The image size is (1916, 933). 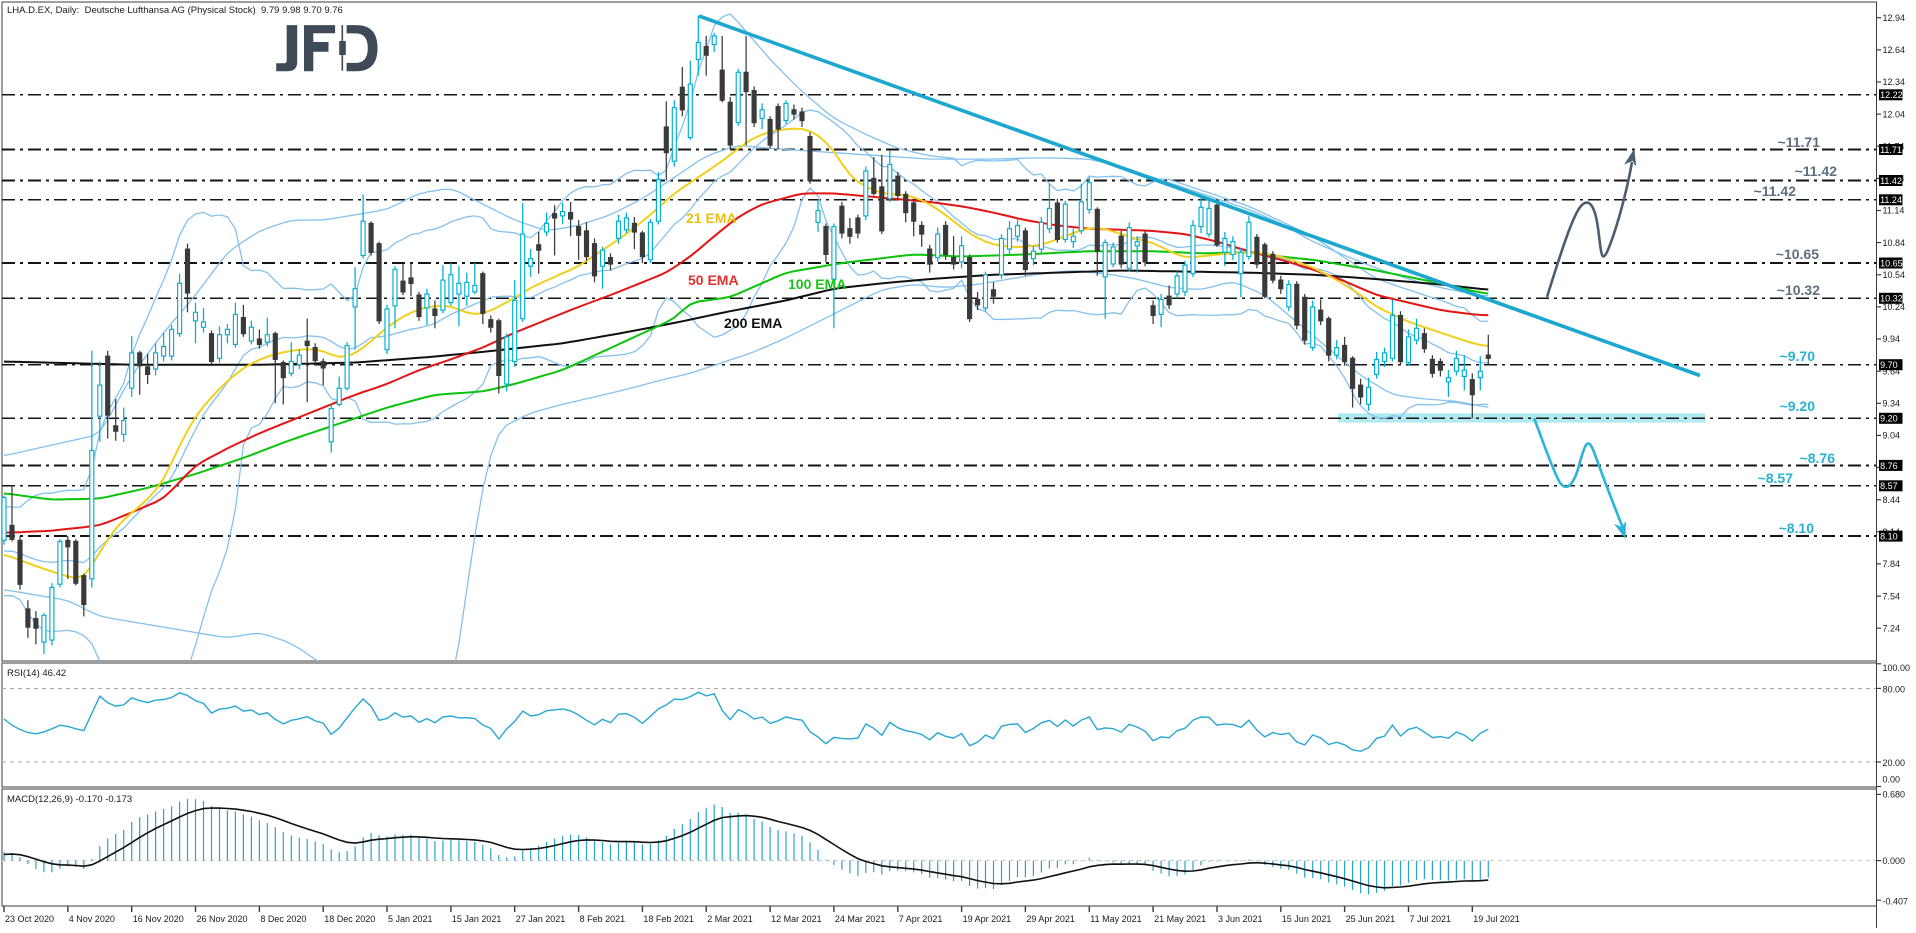 What do you see at coordinates (1894, 50) in the screenshot?
I see `svg-text: 12.64` at bounding box center [1894, 50].